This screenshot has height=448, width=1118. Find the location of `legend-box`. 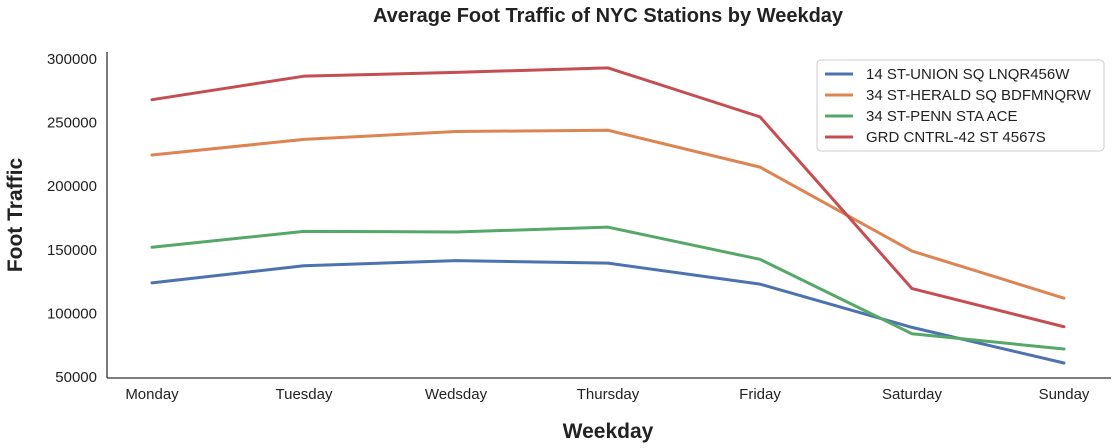

legend-box is located at coordinates (960, 105).